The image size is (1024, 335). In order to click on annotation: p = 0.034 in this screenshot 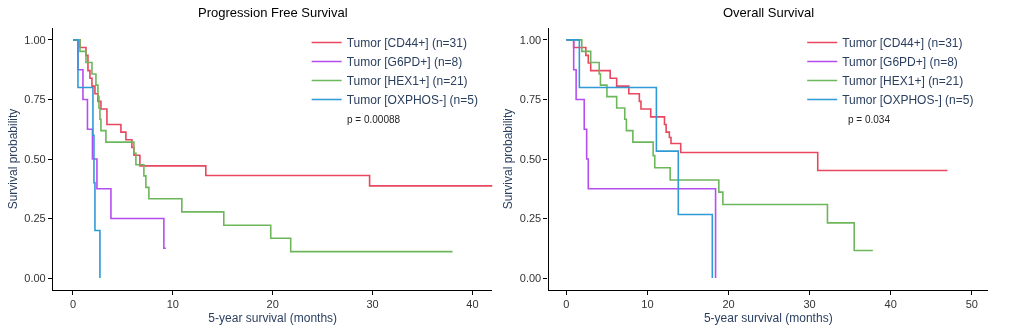, I will do `click(869, 119)`.